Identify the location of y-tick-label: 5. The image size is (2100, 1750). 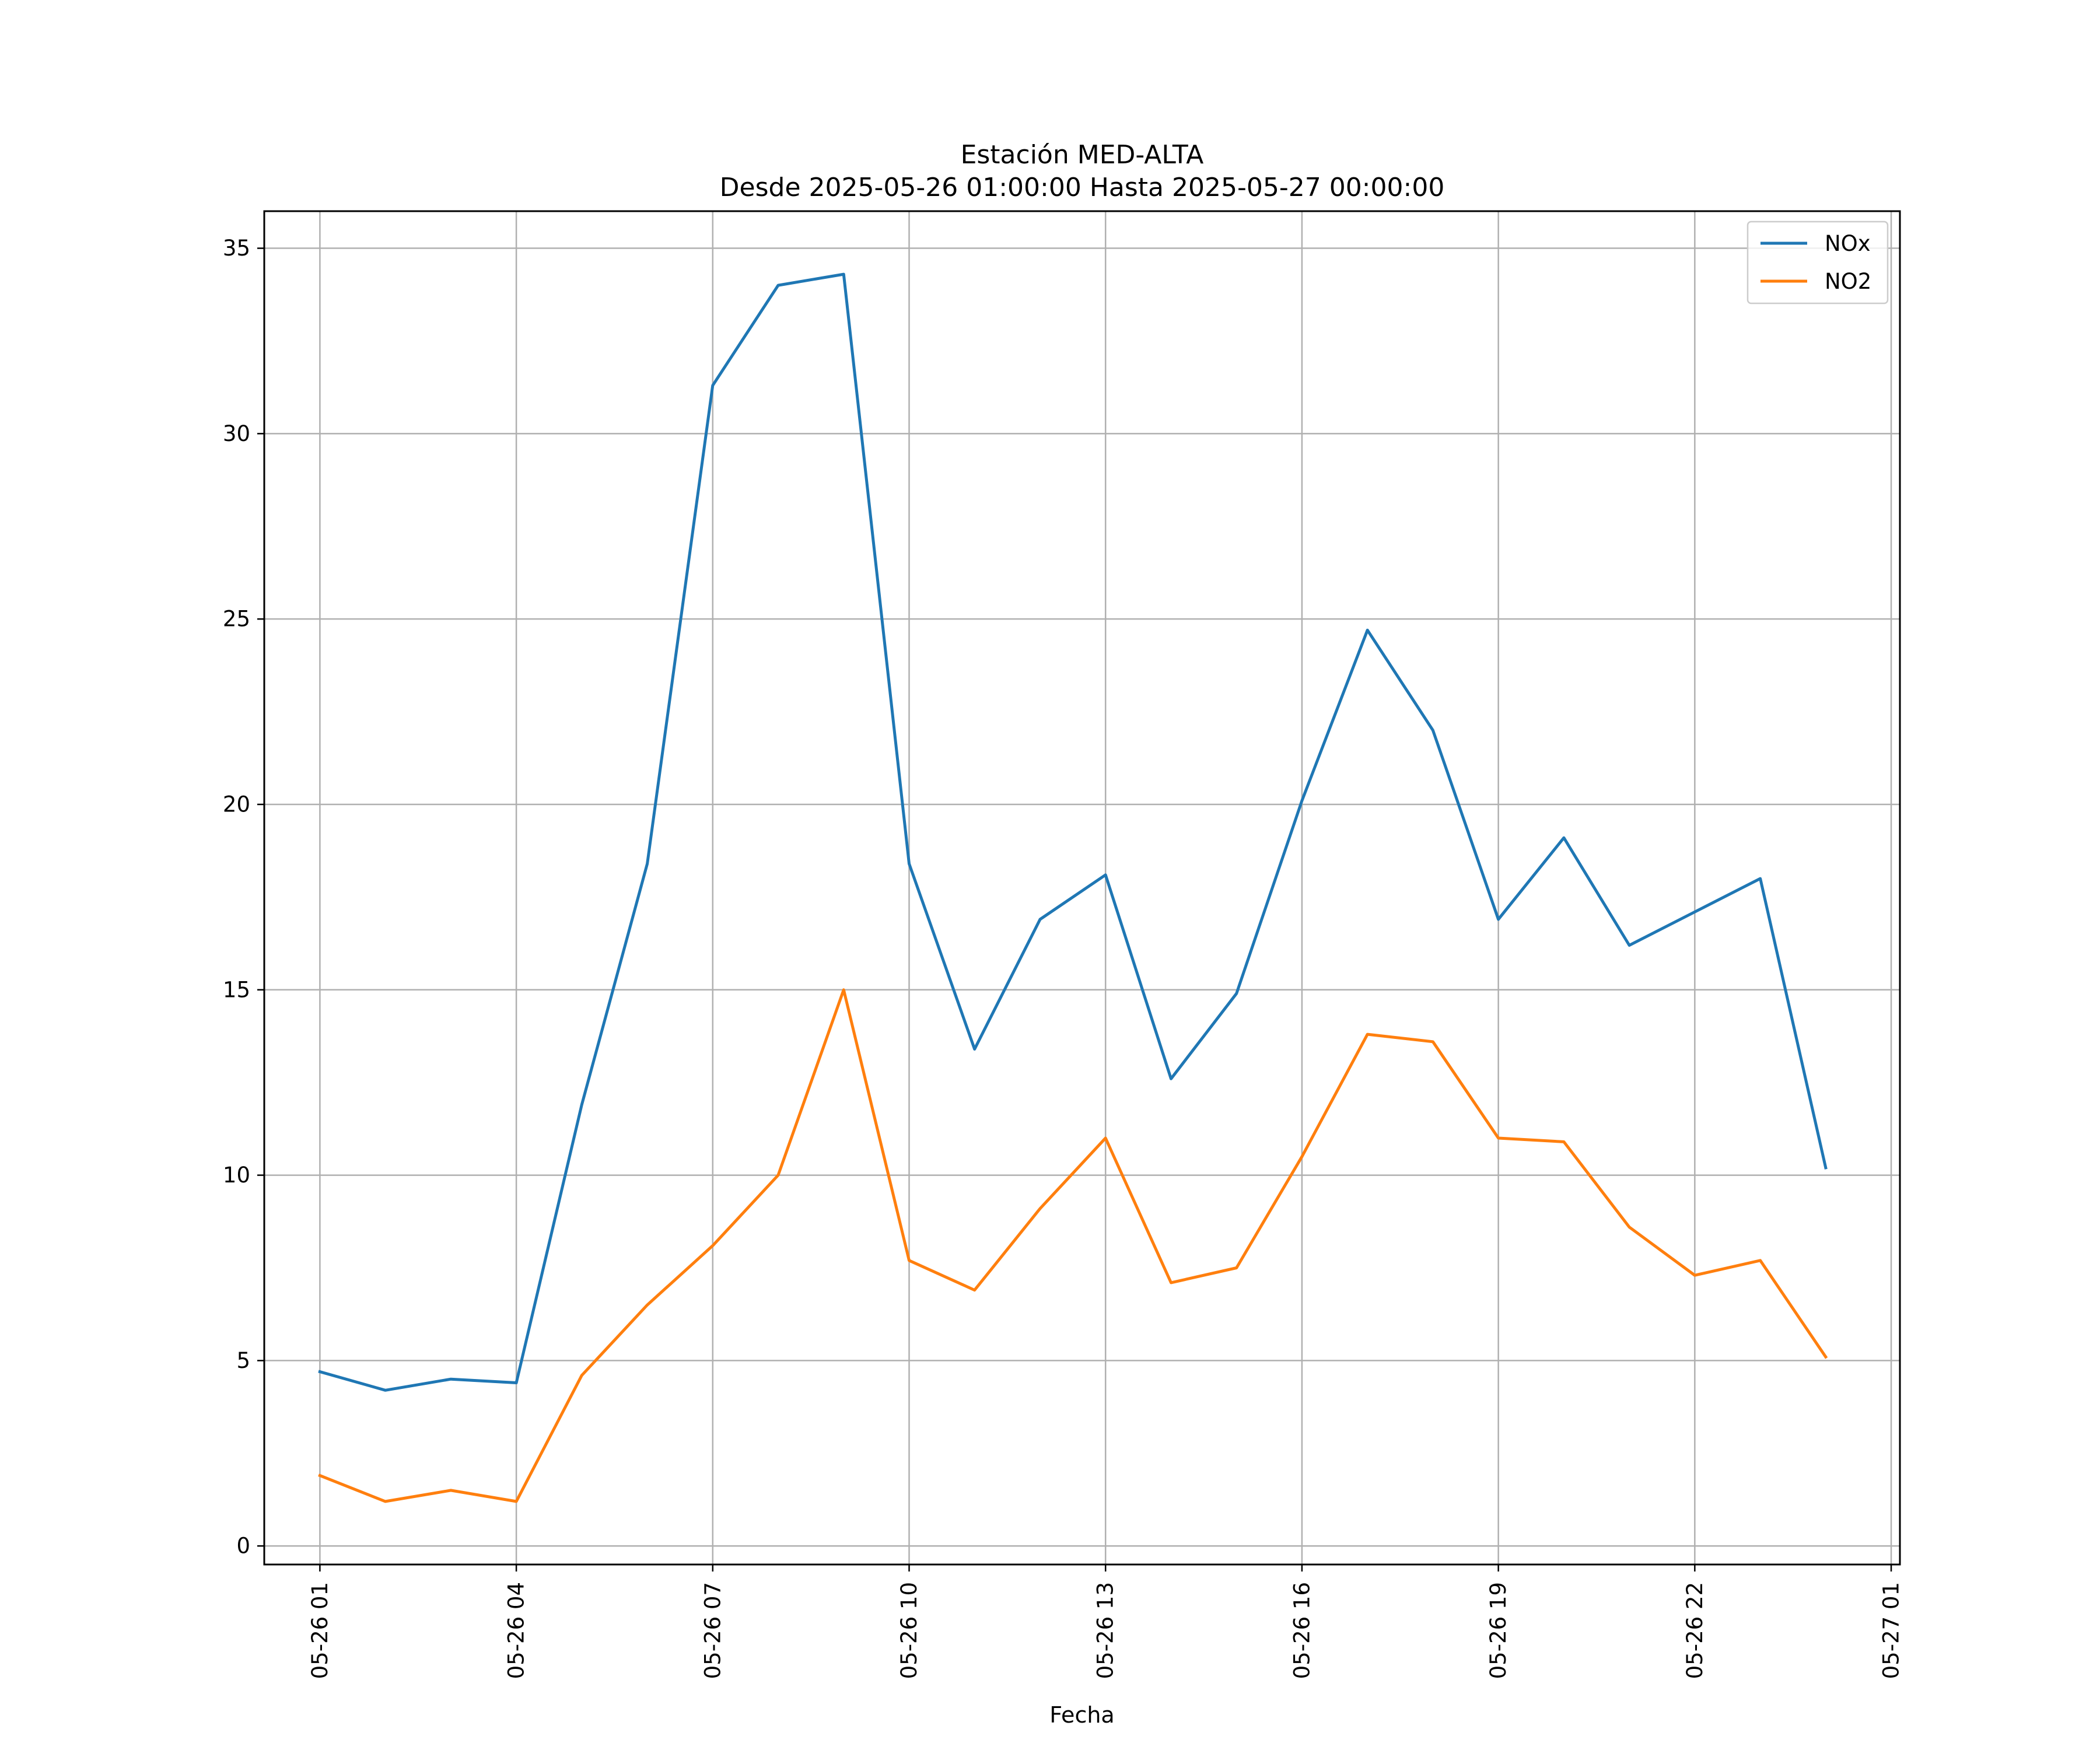
(243, 1360).